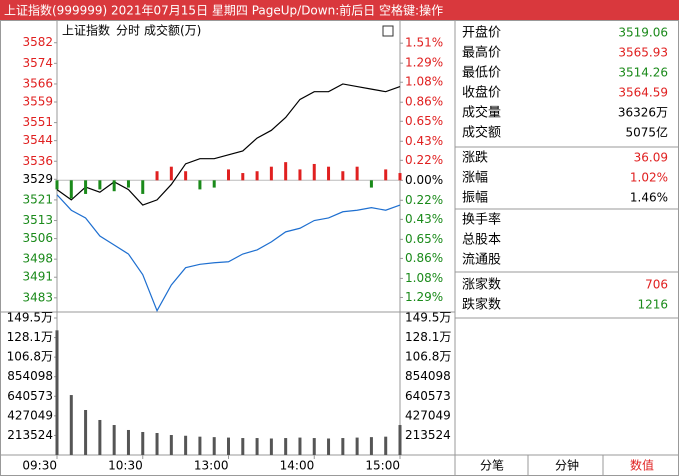 The width and height of the screenshot is (679, 476). I want to click on quote-label: 跌家数, so click(481, 305).